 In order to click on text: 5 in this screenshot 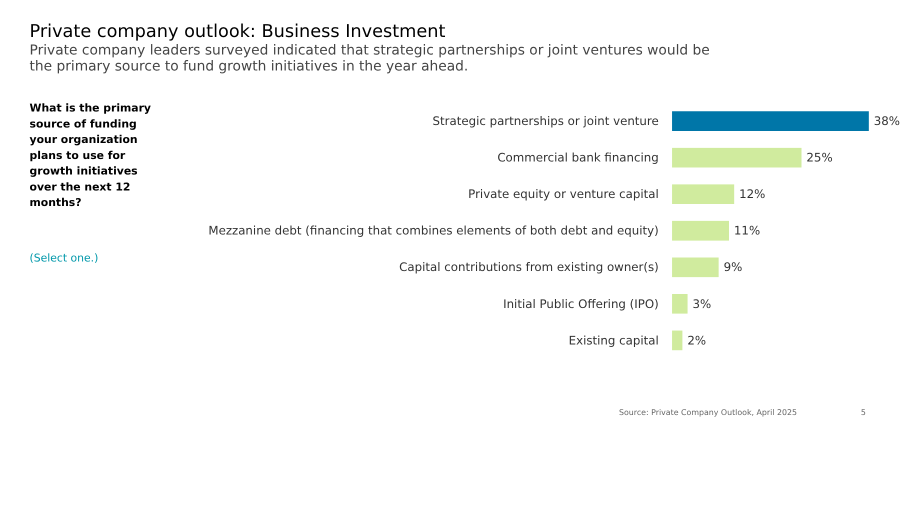, I will do `click(863, 412)`.